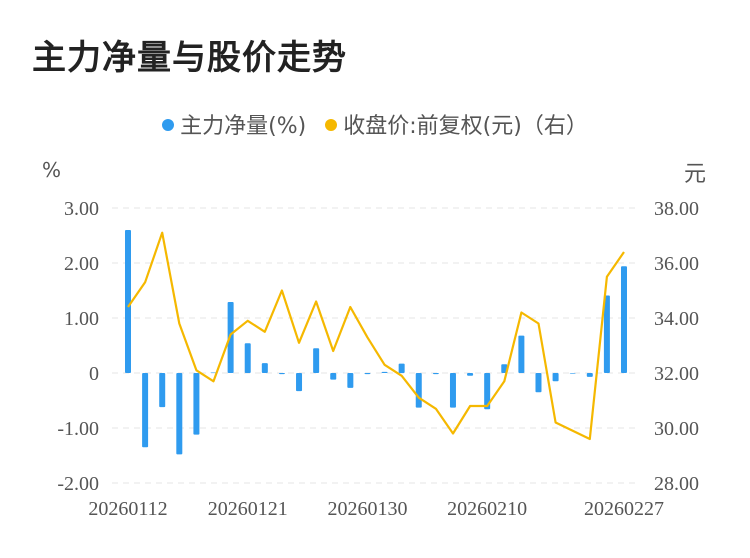 Image resolution: width=750 pixels, height=558 pixels. What do you see at coordinates (465, 126) in the screenshot?
I see `legend-label-close-price: 收盘价:前复权(元)（右）` at bounding box center [465, 126].